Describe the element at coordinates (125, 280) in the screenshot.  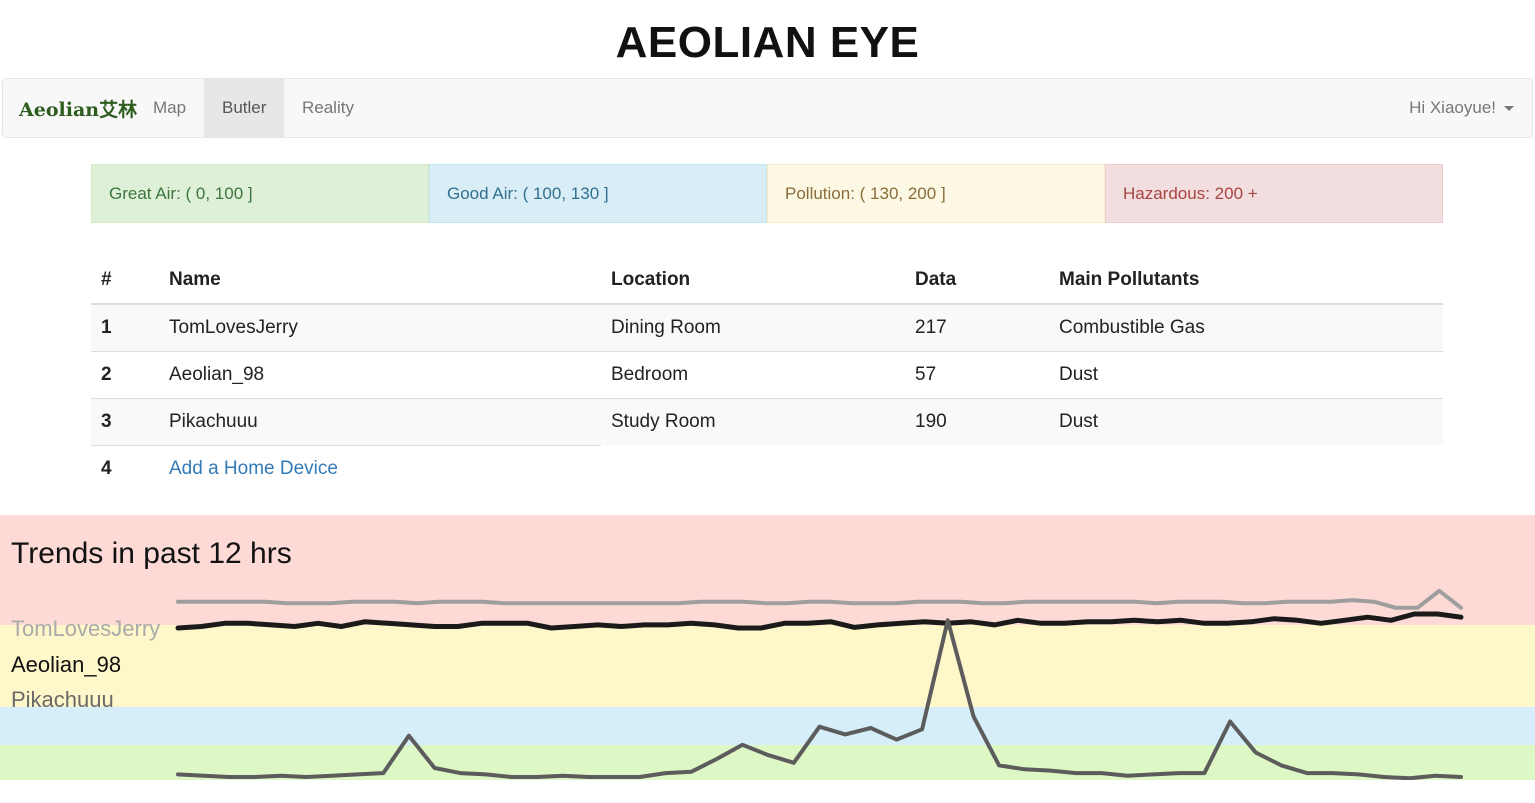
I see `col-header-num: #` at that location.